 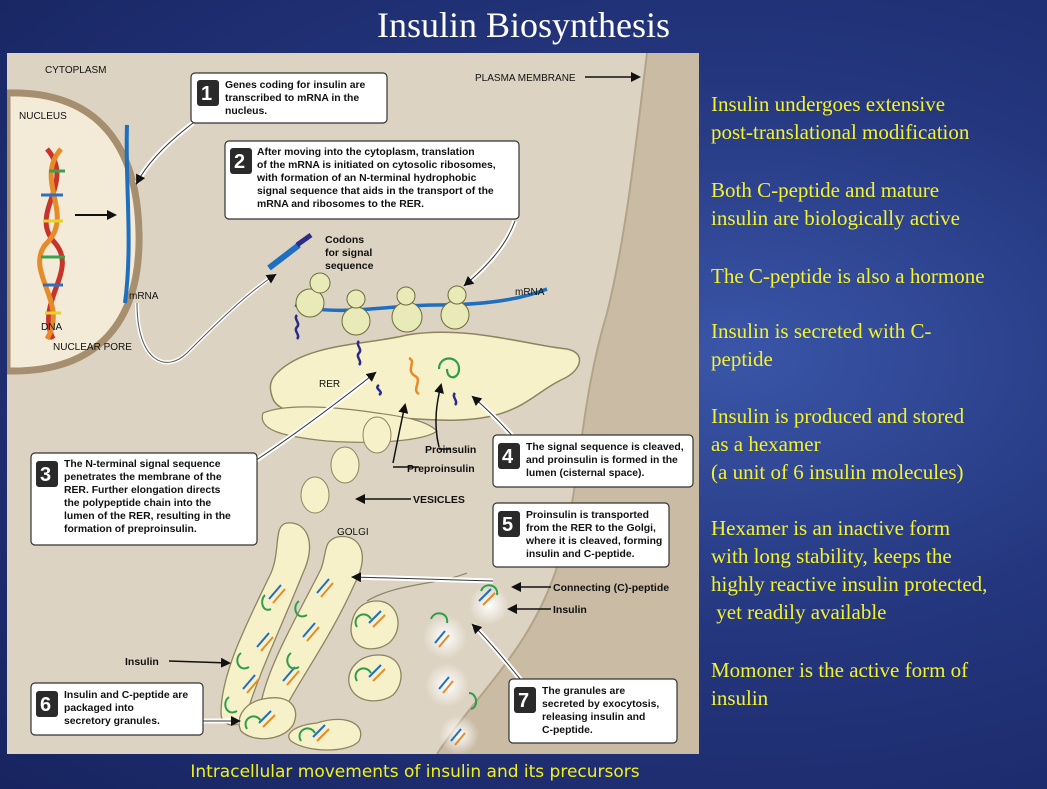 I want to click on golgi-label: GOLGI, so click(x=353, y=532).